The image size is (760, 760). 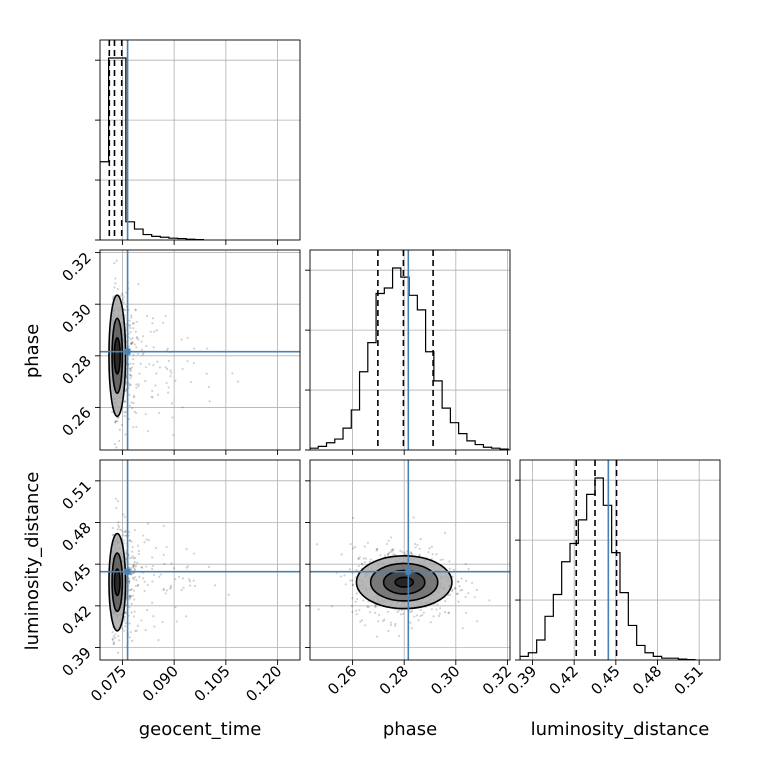 I want to click on xlabel-geocent-time: geocent_time, so click(x=200, y=729).